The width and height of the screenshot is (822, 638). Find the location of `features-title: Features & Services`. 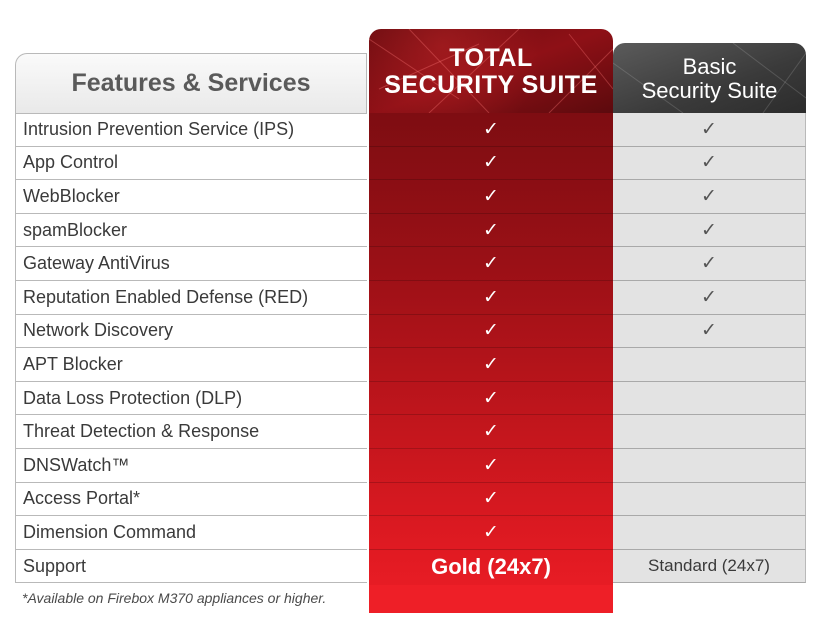

features-title: Features & Services is located at coordinates (191, 83).